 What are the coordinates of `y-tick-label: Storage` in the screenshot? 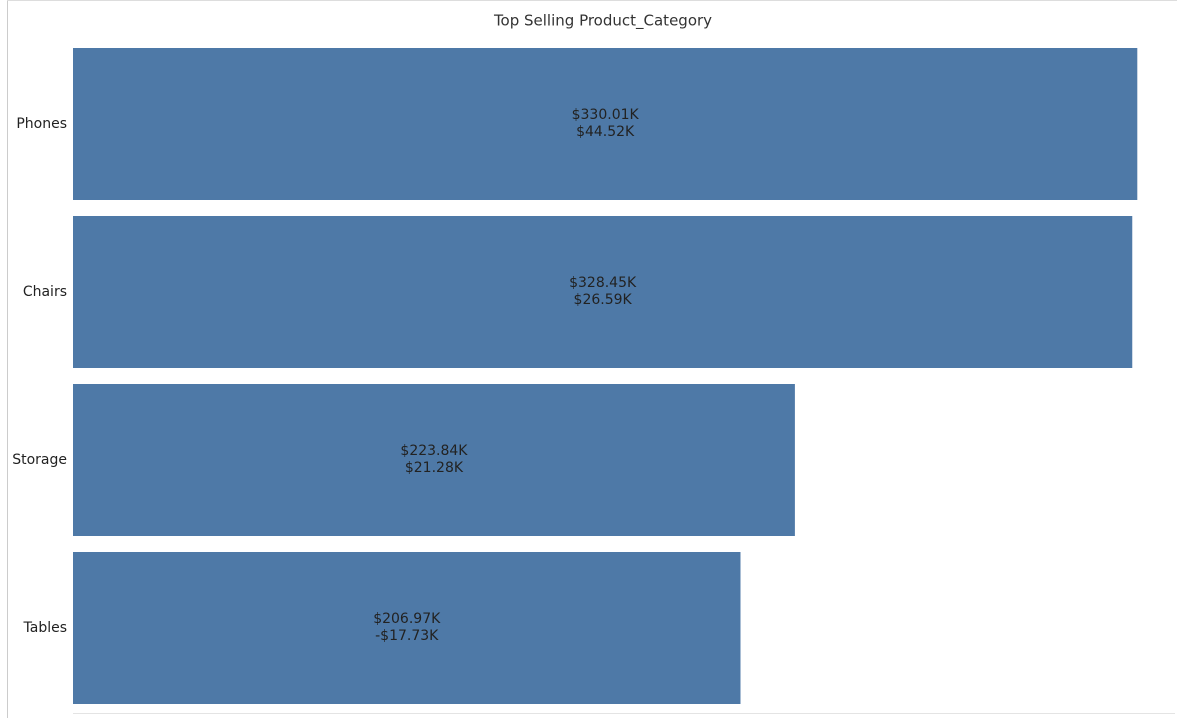 It's located at (39, 460).